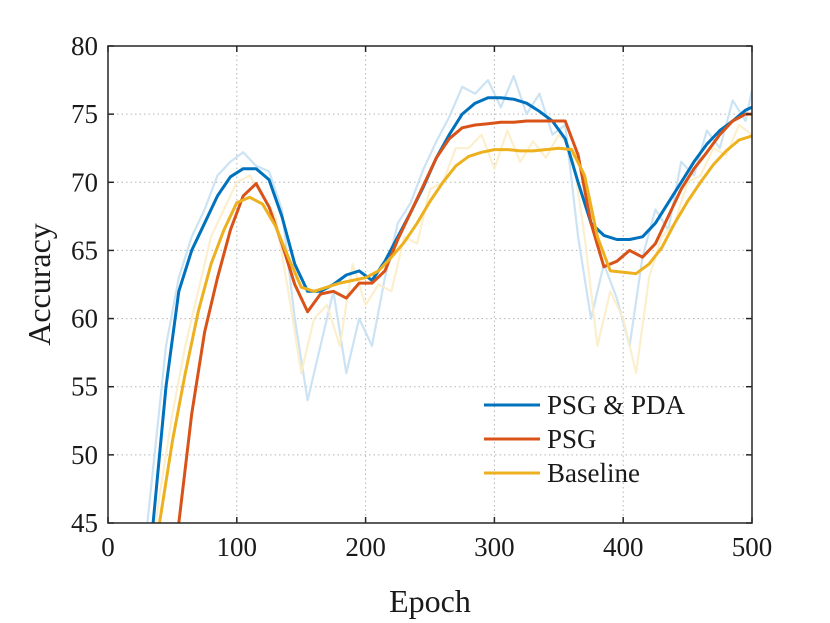 Image resolution: width=830 pixels, height=623 pixels. I want to click on x-tick-label: 200, so click(365, 547).